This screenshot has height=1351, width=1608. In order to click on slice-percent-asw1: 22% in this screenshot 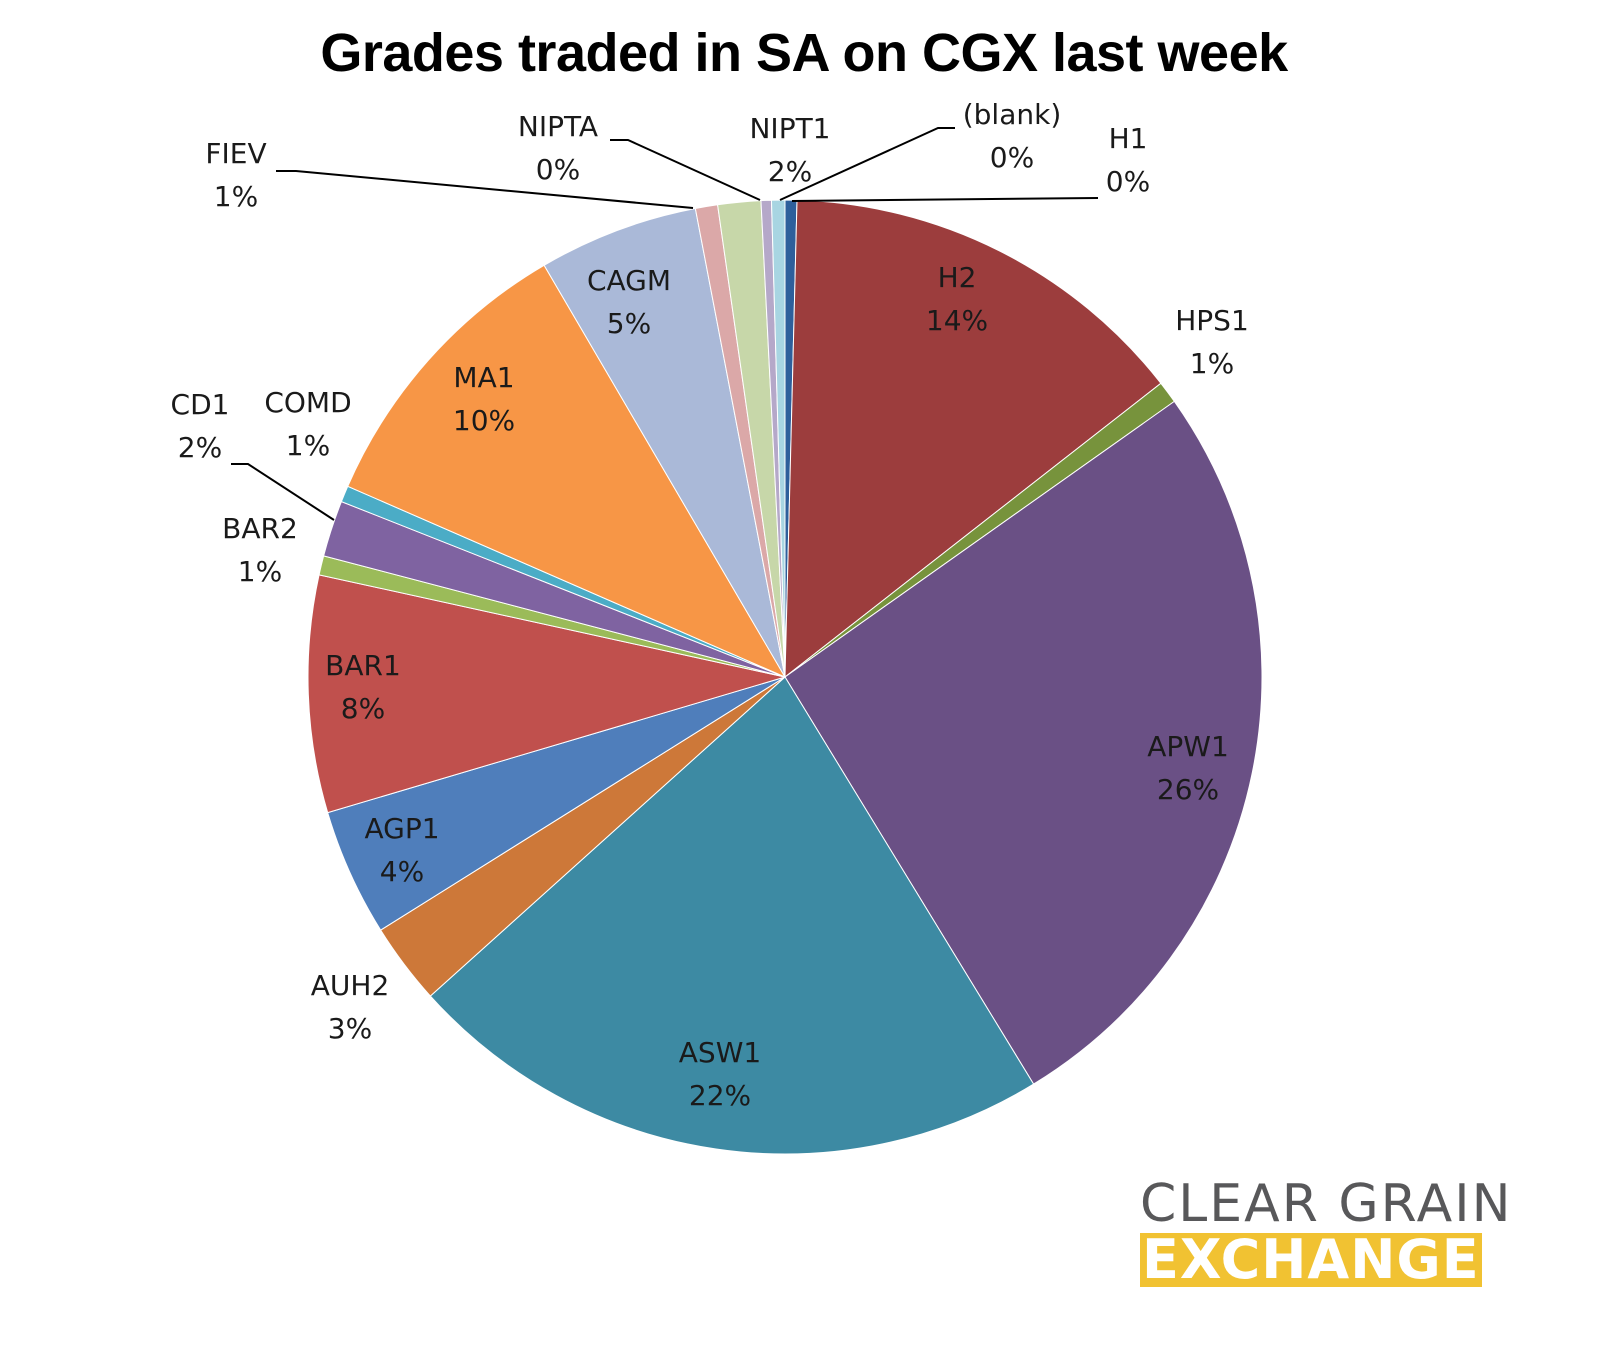, I will do `click(720, 1095)`.